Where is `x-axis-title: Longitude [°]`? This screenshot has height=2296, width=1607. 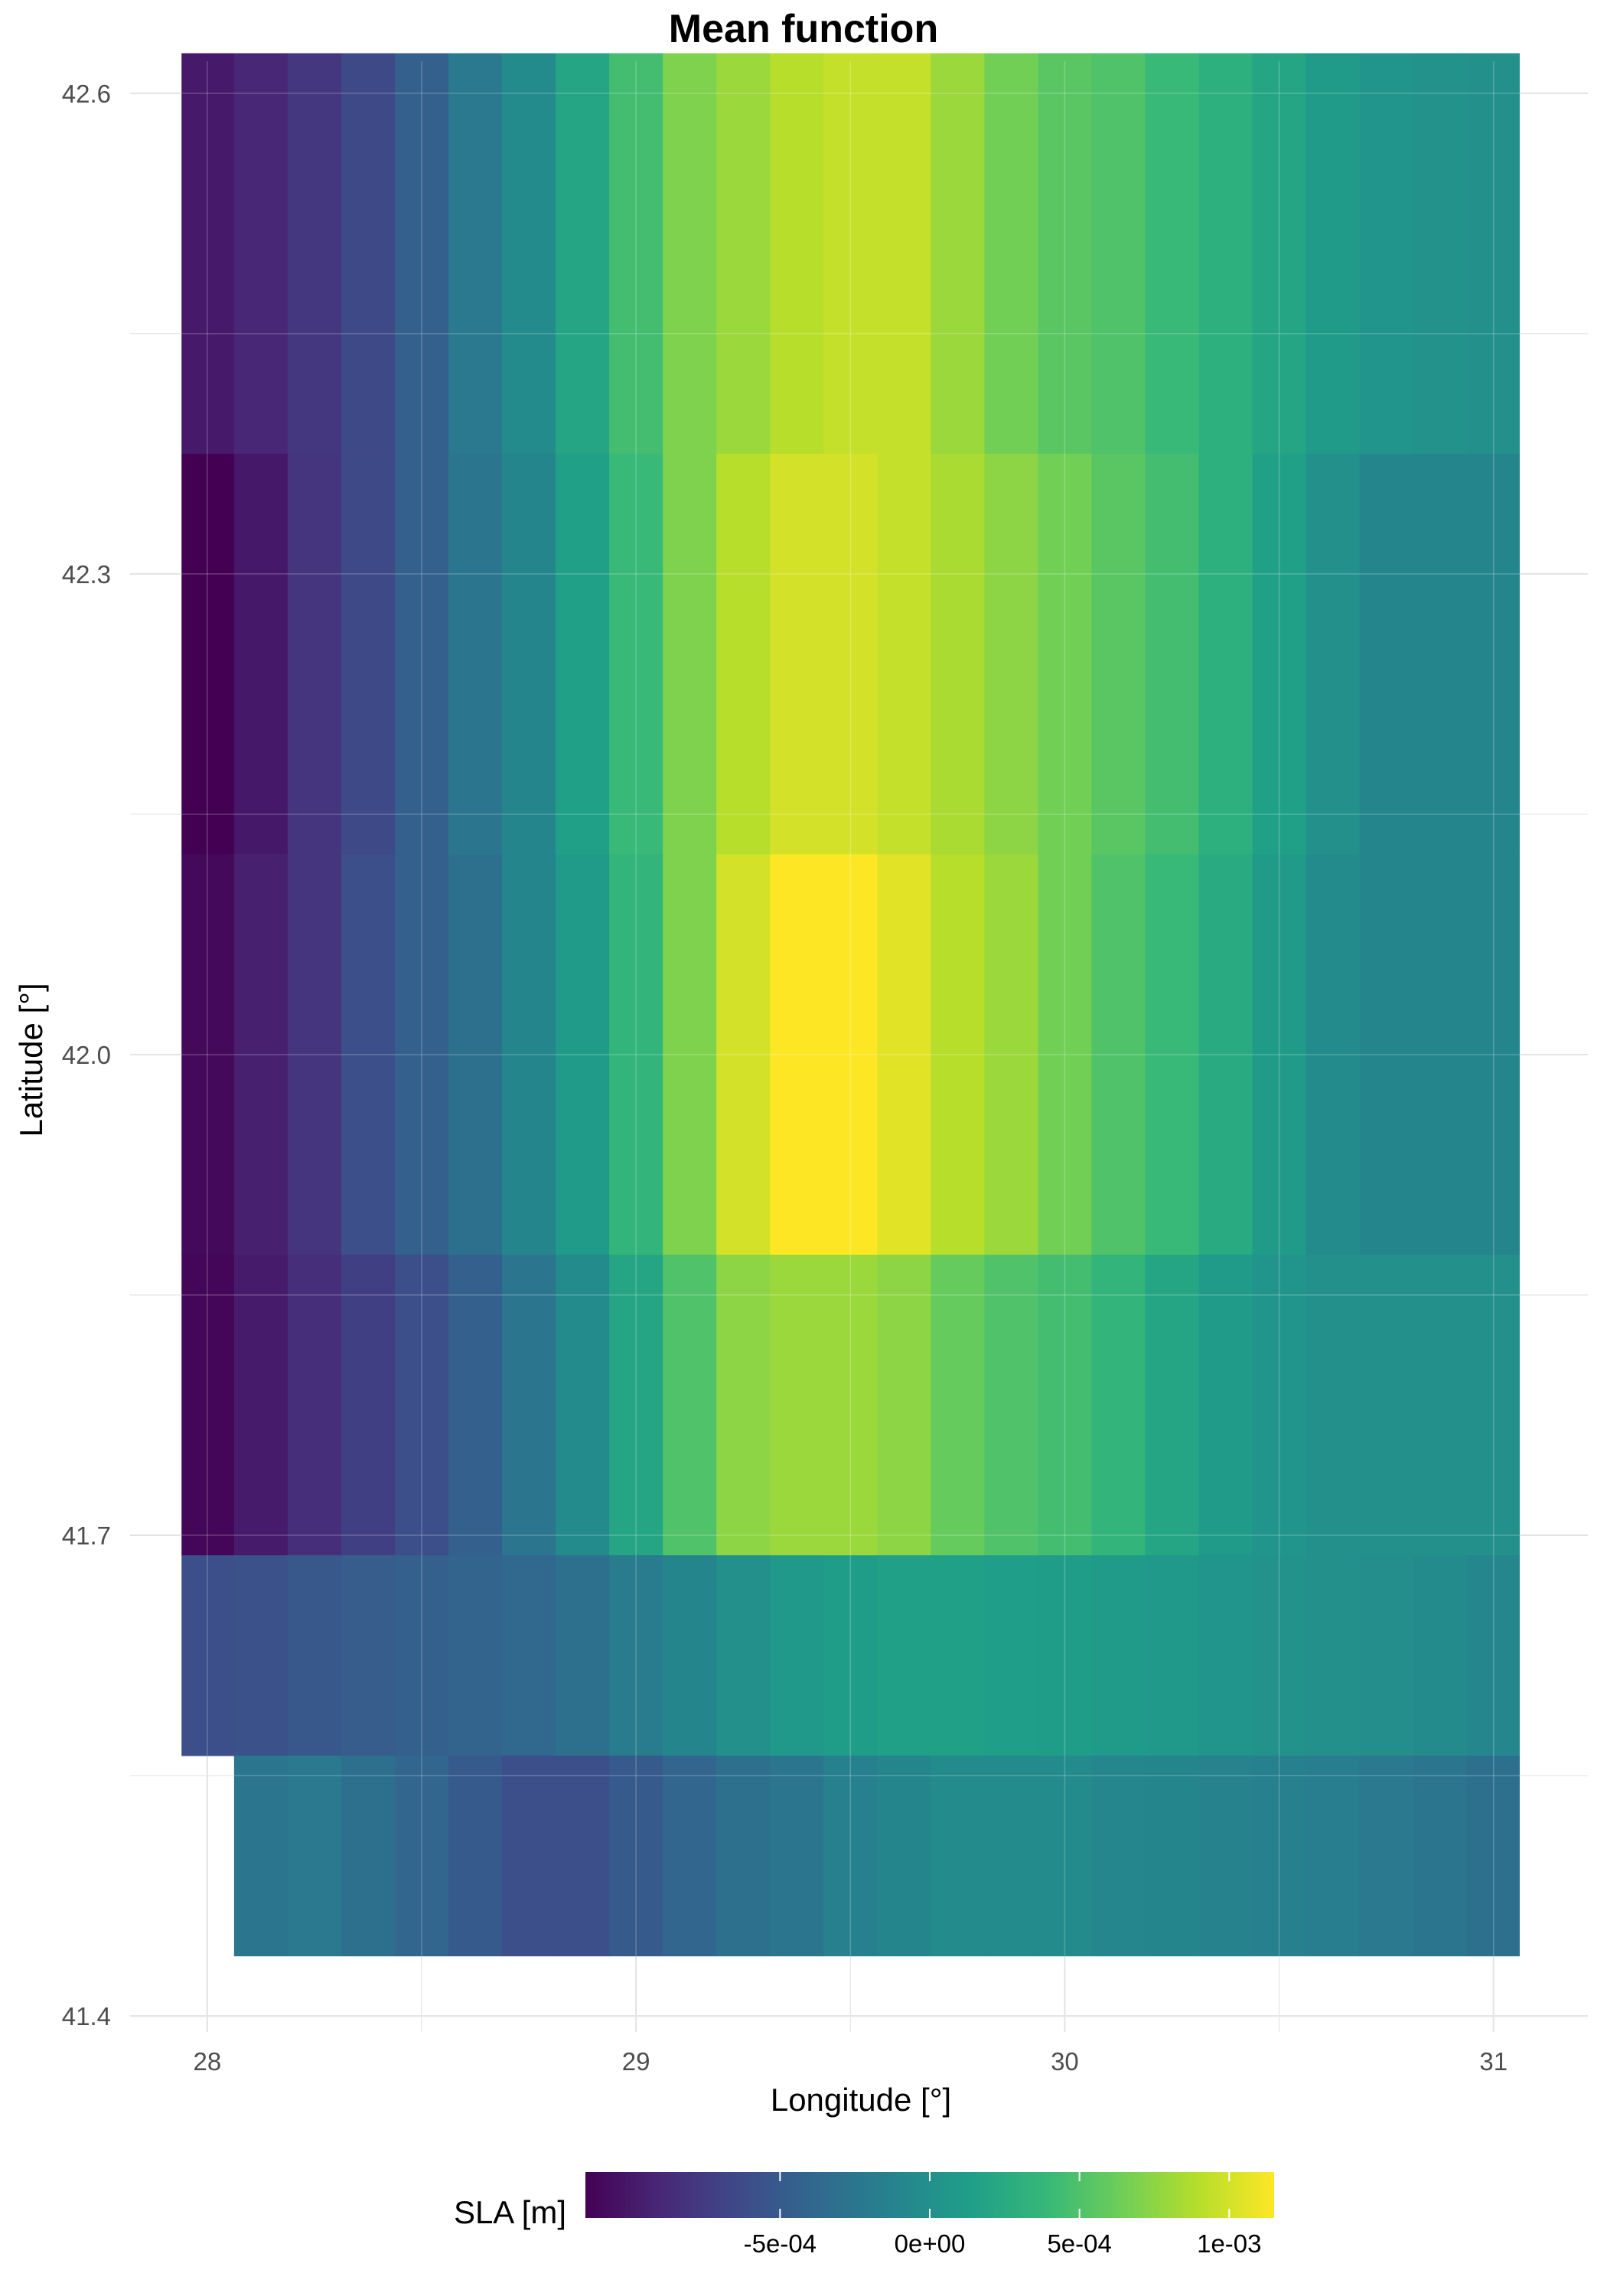
x-axis-title: Longitude [°] is located at coordinates (861, 2100).